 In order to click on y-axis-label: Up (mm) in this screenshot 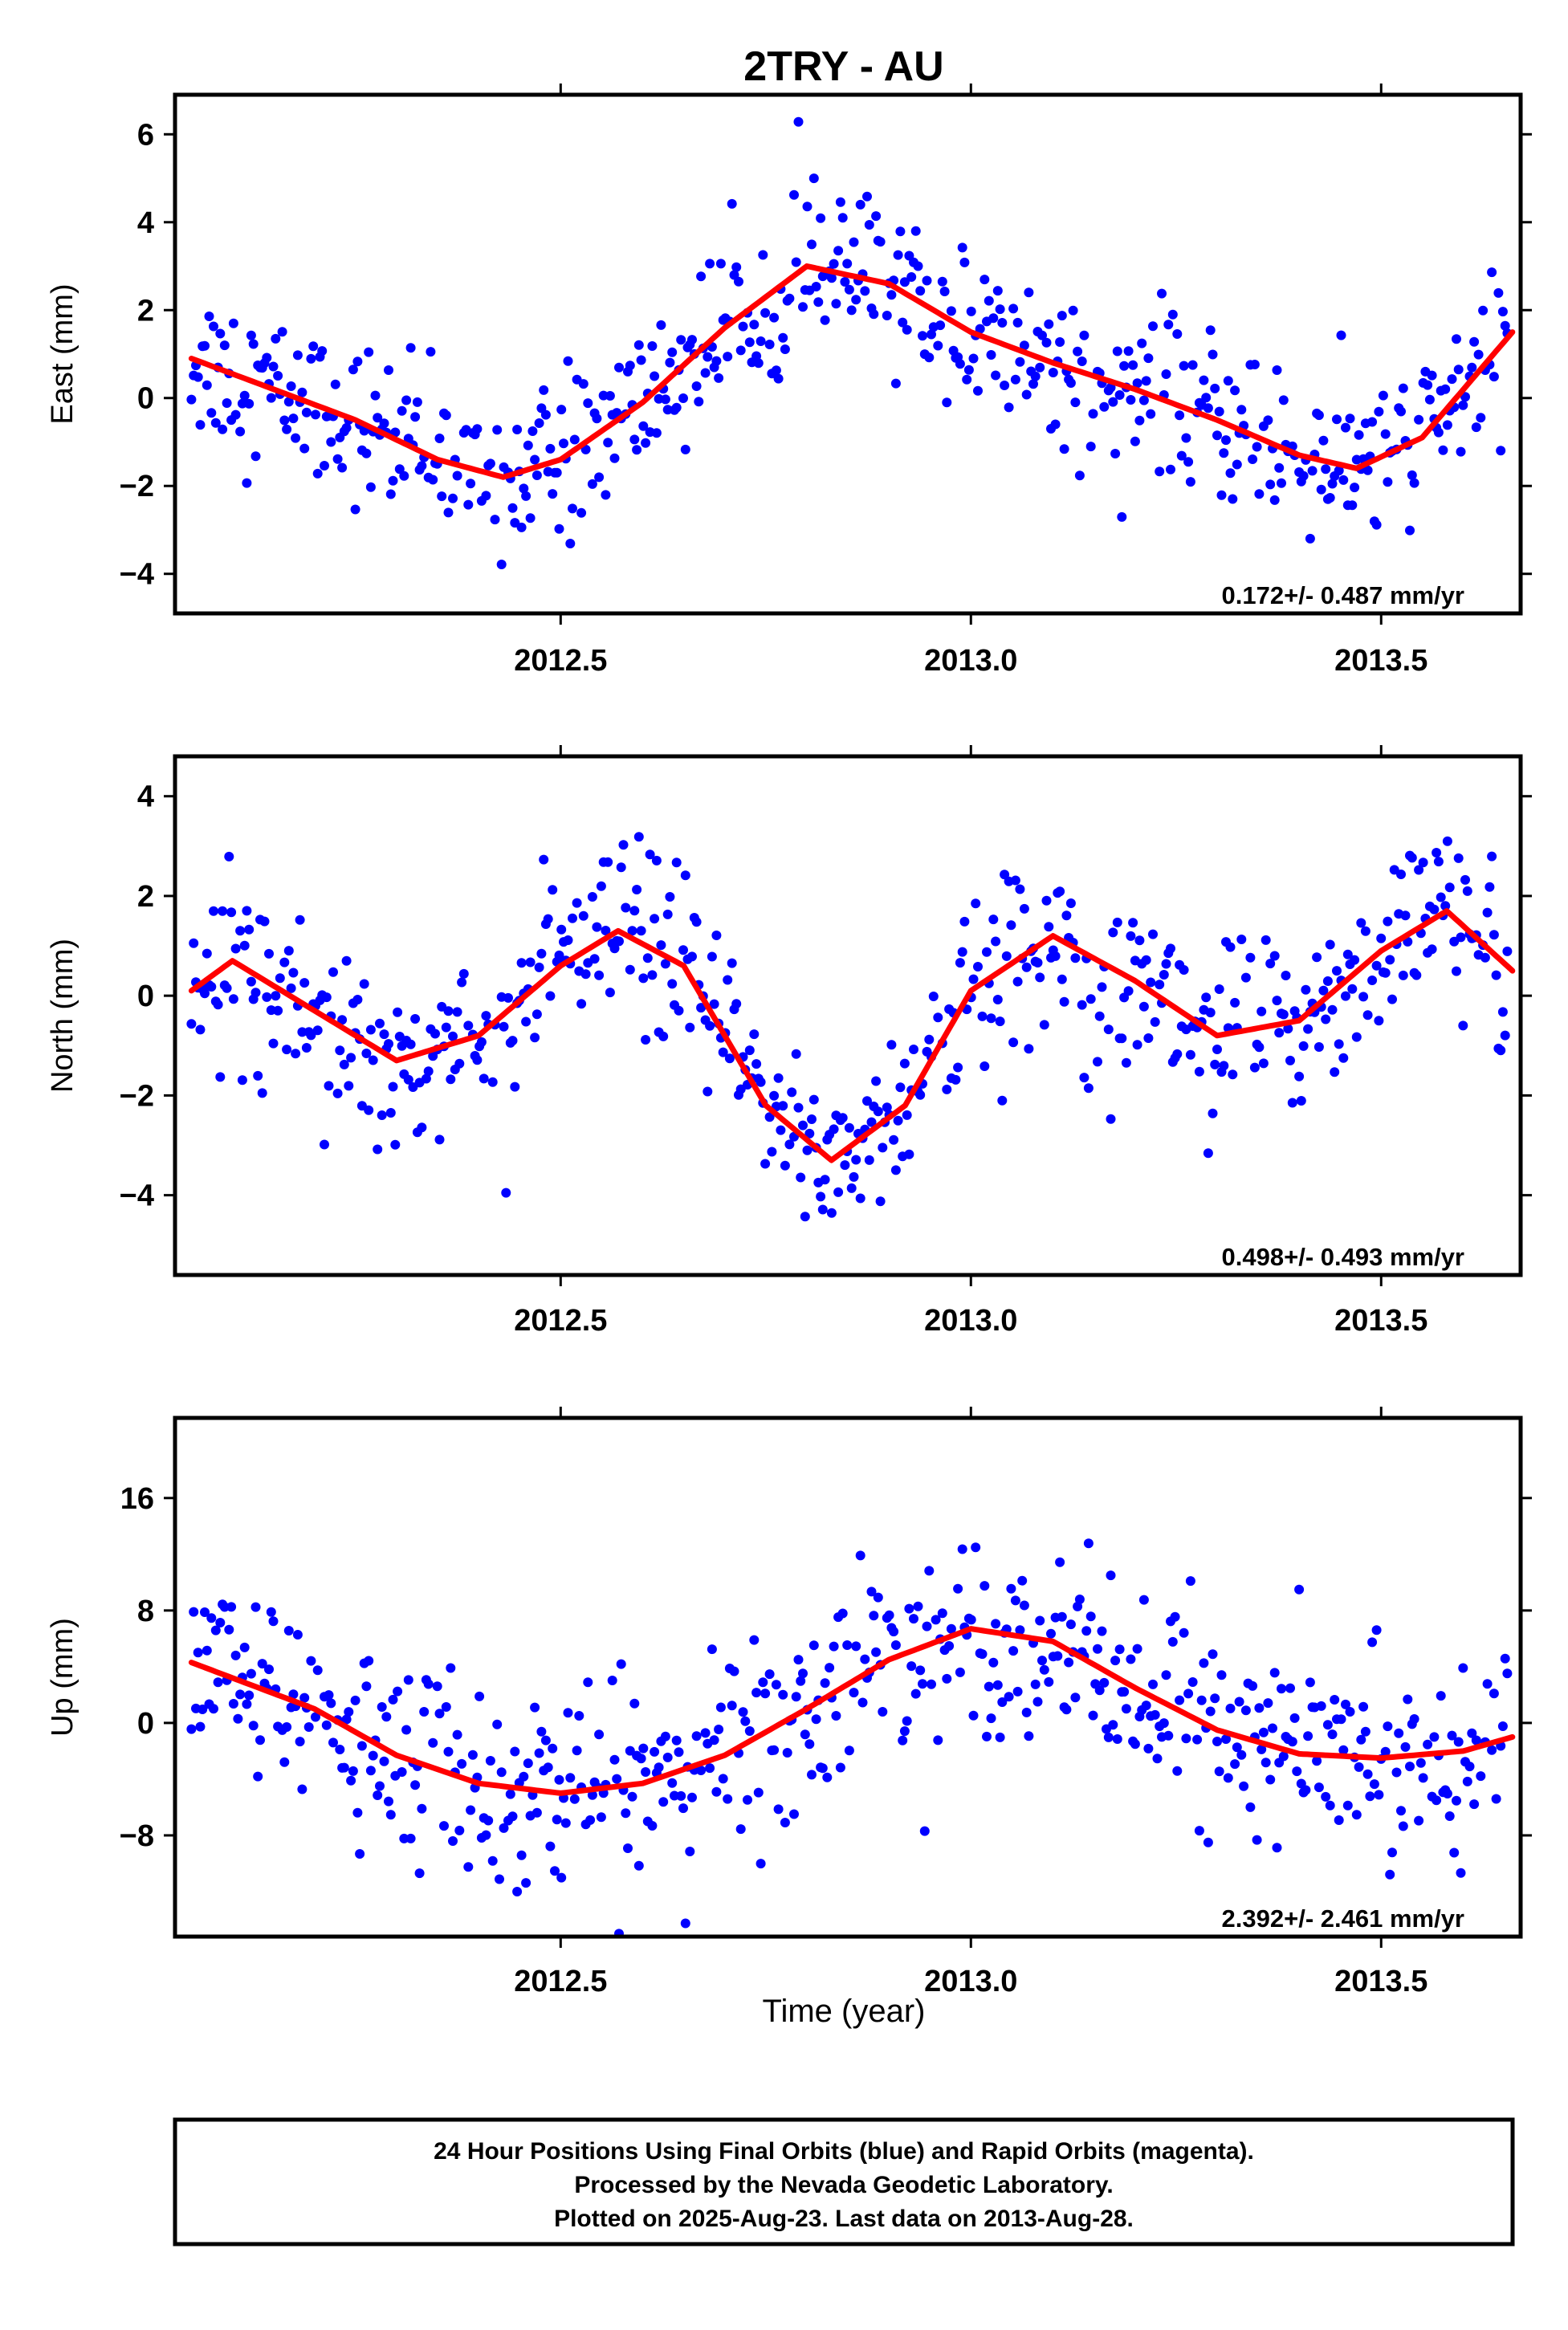, I will do `click(62, 1677)`.